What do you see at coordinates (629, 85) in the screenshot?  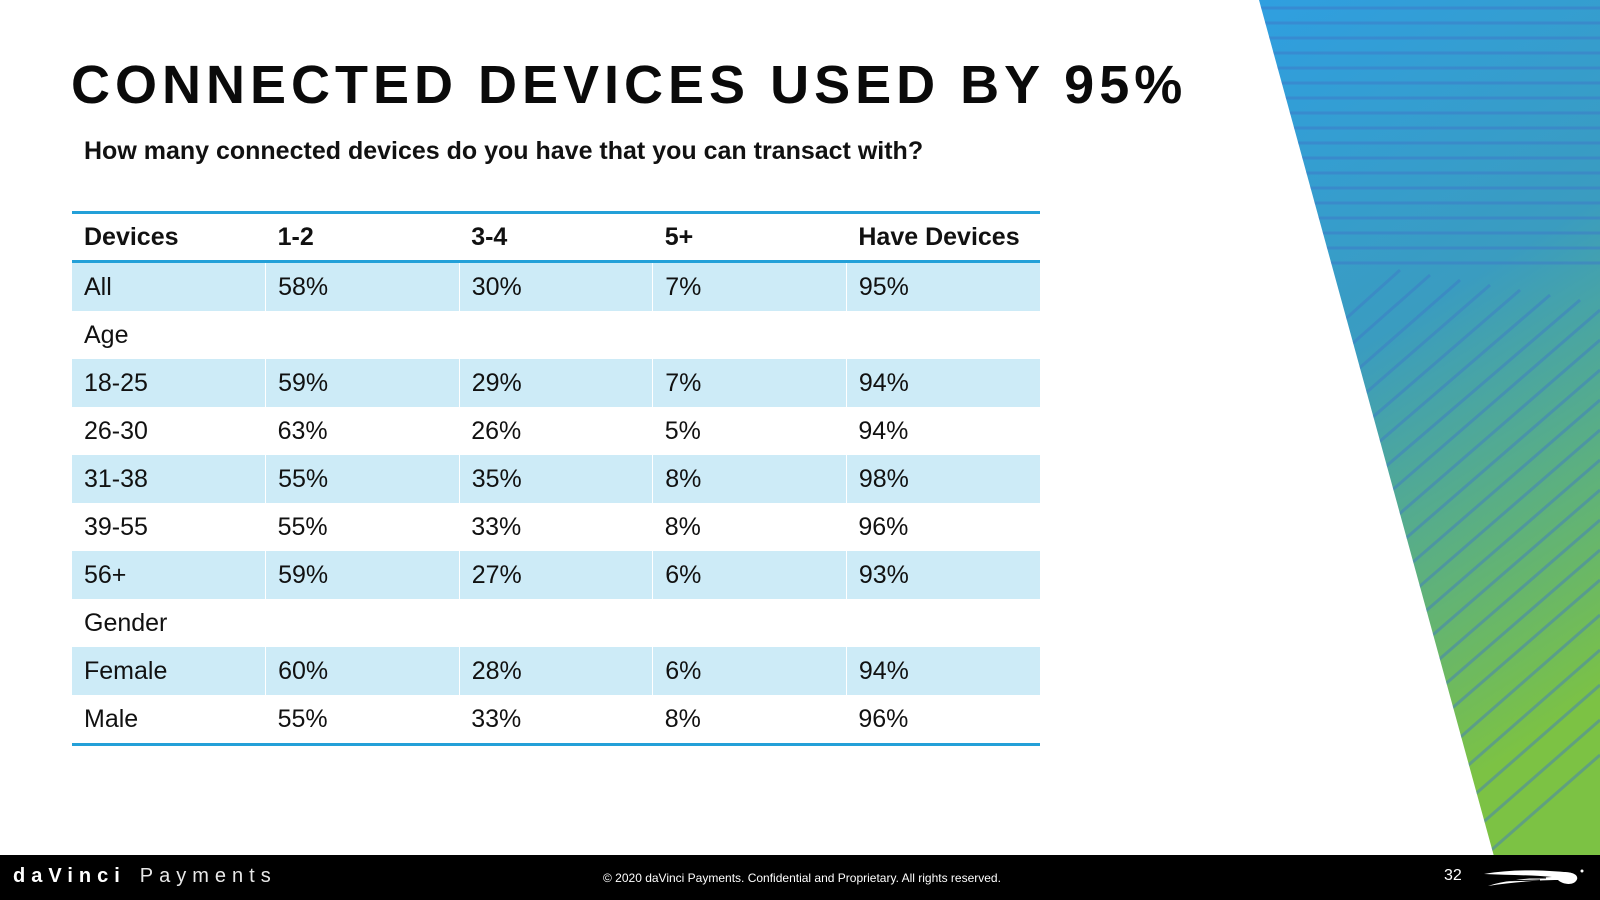 I see `slide-title: CONNECTED DEVICES USED BY 95%` at bounding box center [629, 85].